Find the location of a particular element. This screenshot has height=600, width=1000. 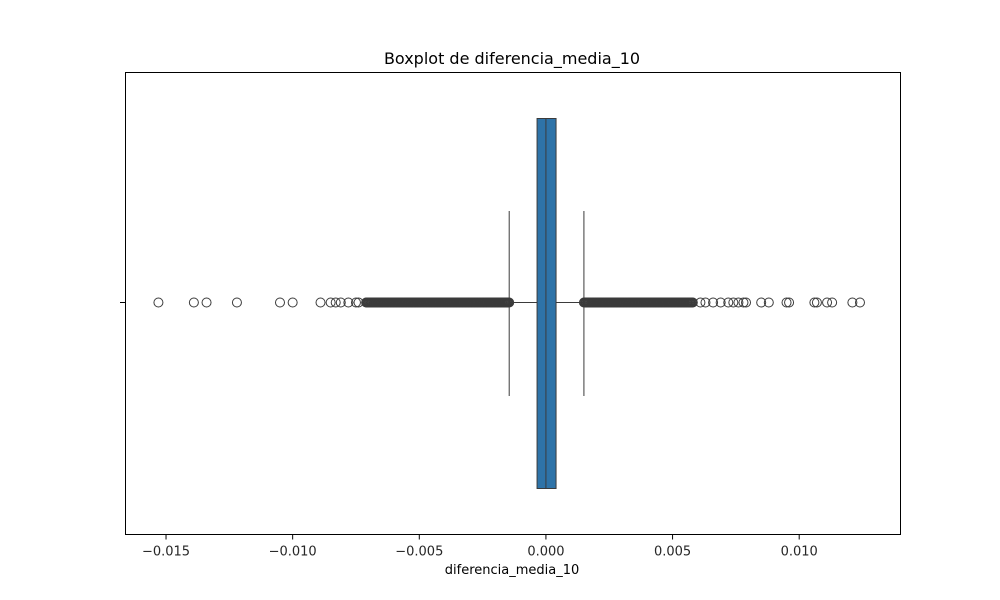

iqr-box is located at coordinates (546, 303).